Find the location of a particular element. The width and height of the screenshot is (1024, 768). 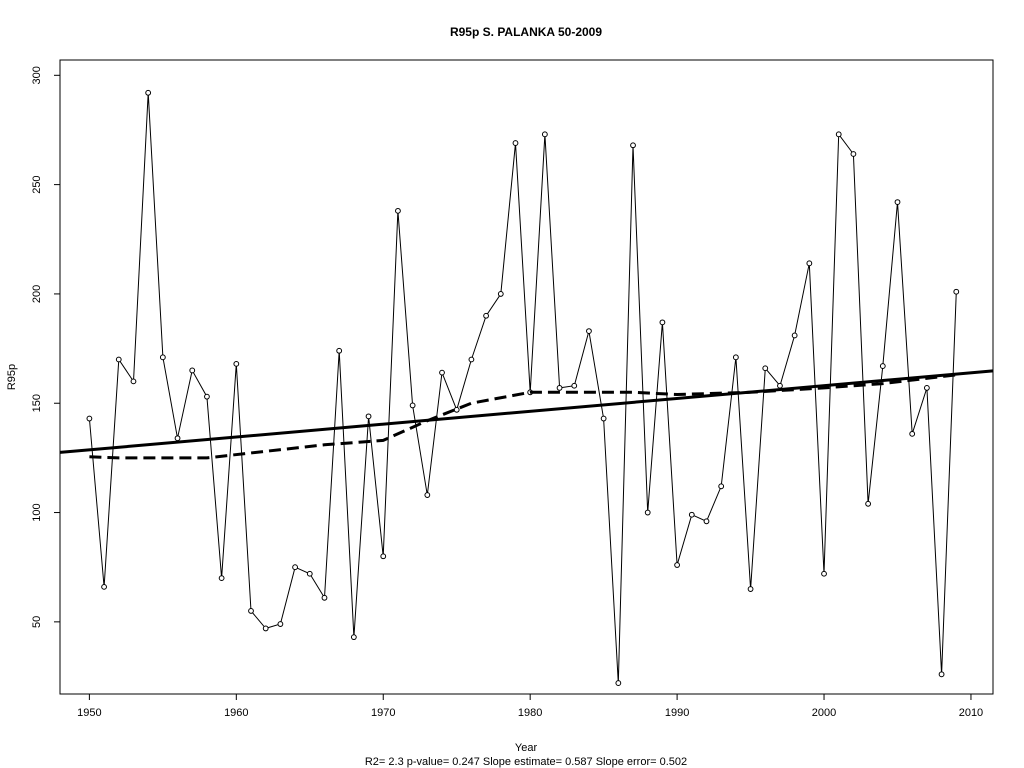

x-axis-label: Year is located at coordinates (526, 748).